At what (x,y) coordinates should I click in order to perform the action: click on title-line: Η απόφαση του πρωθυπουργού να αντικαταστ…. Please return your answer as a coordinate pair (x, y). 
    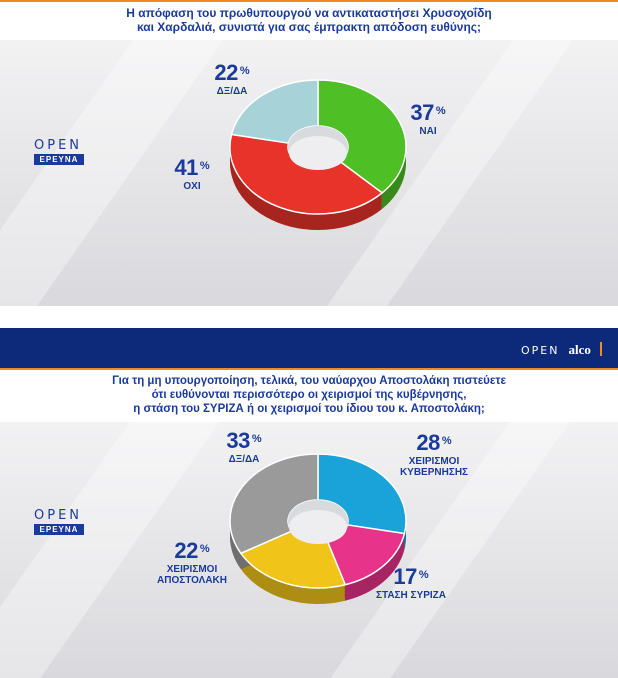
    Looking at the image, I should click on (309, 13).